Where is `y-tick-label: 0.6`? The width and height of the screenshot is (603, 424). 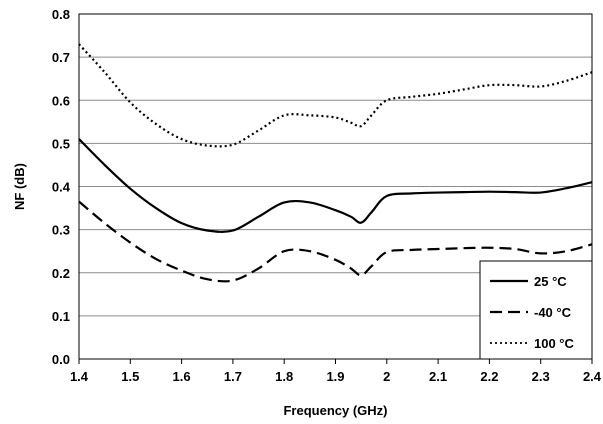 y-tick-label: 0.6 is located at coordinates (61, 100).